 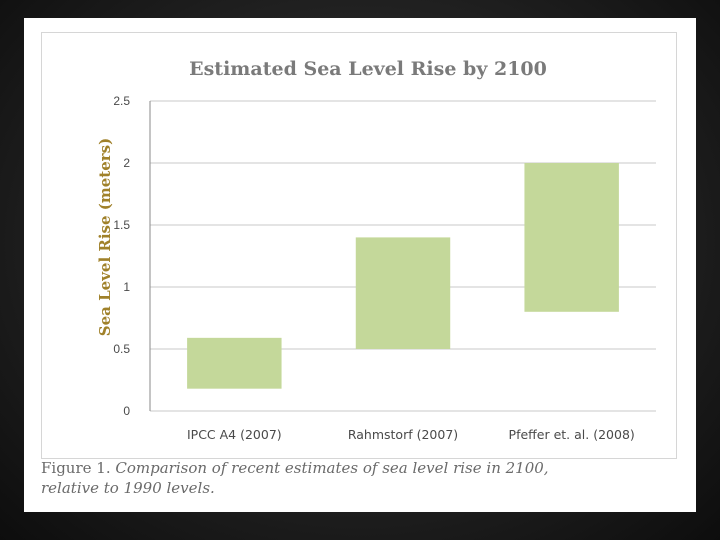 I want to click on category-label: Pfeffer et. al. (2008), so click(x=572, y=434).